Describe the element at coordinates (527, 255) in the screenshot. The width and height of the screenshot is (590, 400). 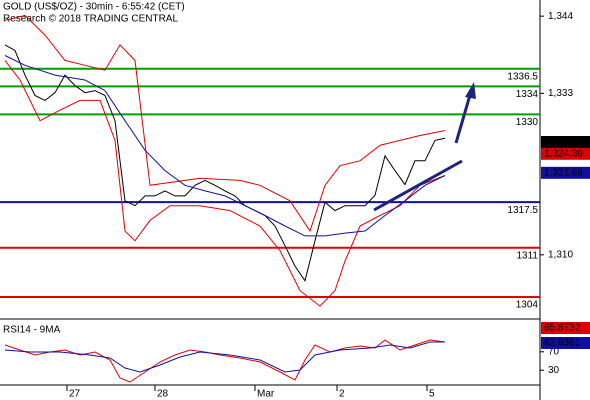
I see `level-label: 1311` at that location.